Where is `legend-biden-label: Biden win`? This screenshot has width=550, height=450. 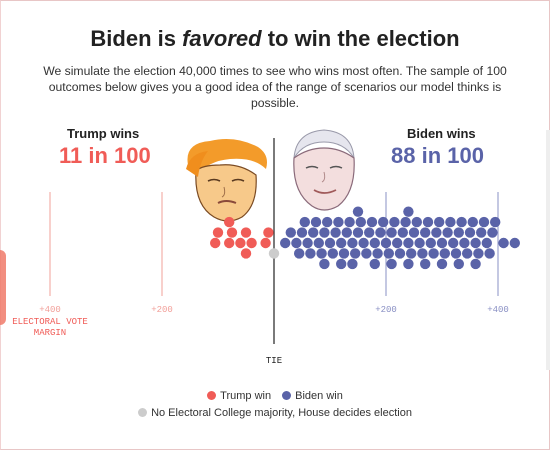 legend-biden-label: Biden win is located at coordinates (319, 396).